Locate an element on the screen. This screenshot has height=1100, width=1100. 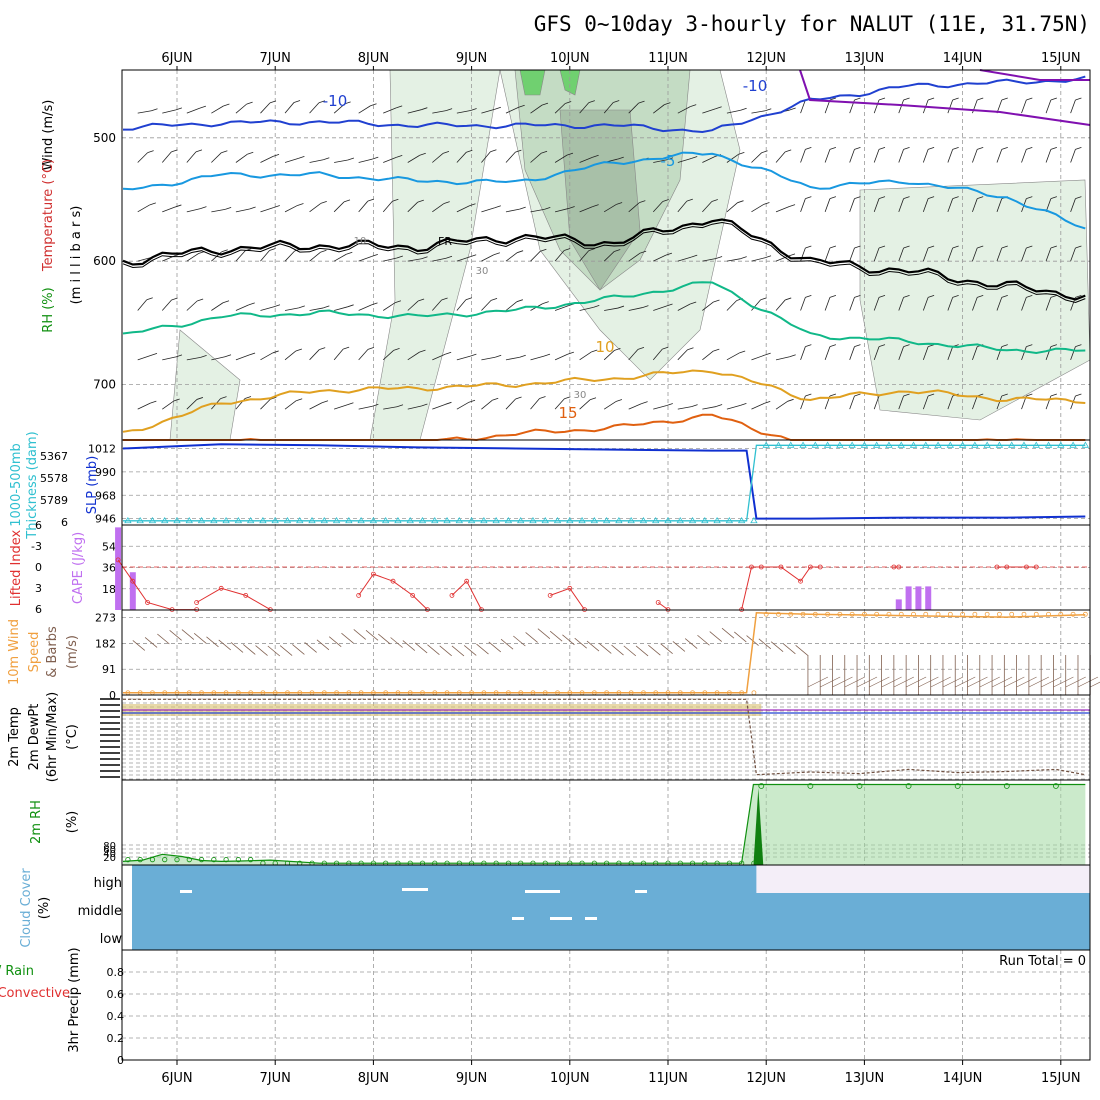
day-label-bottom: 10JUN is located at coordinates (570, 1078).